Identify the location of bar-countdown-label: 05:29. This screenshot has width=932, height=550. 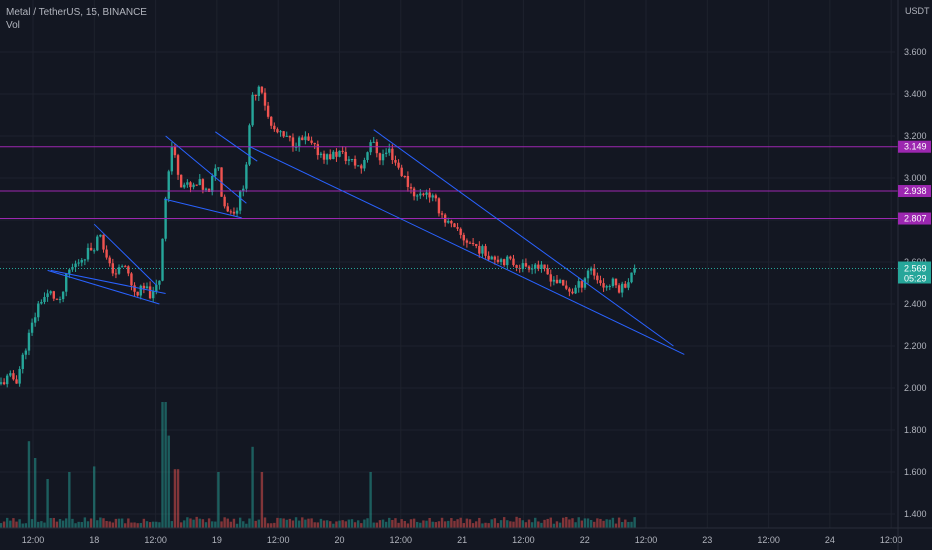
(915, 279).